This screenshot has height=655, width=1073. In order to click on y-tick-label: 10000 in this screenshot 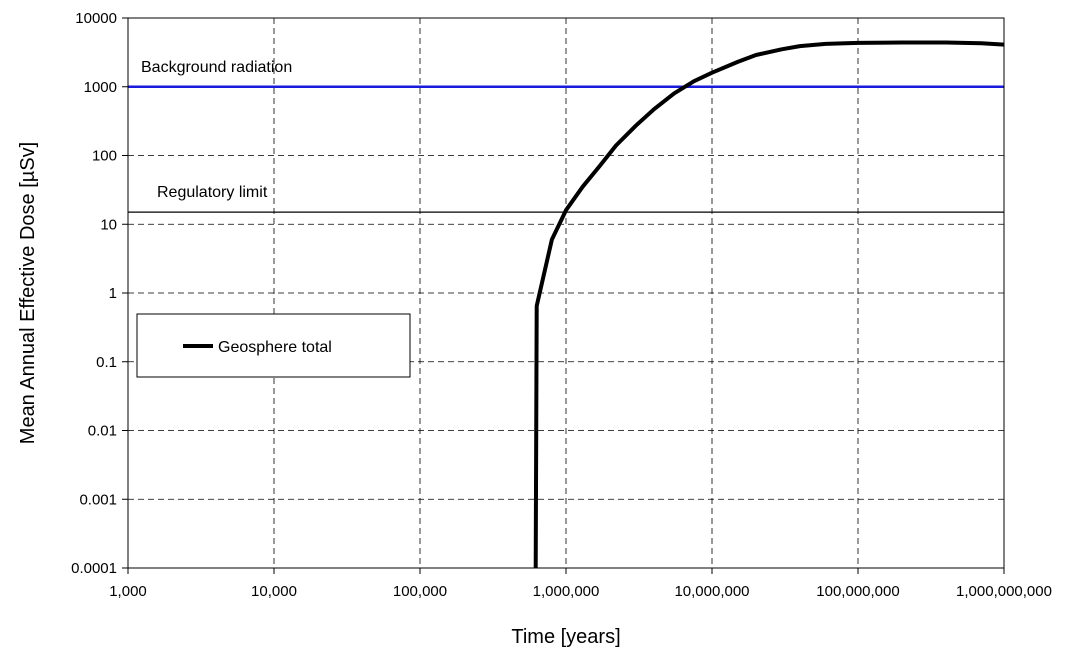, I will do `click(96, 18)`.